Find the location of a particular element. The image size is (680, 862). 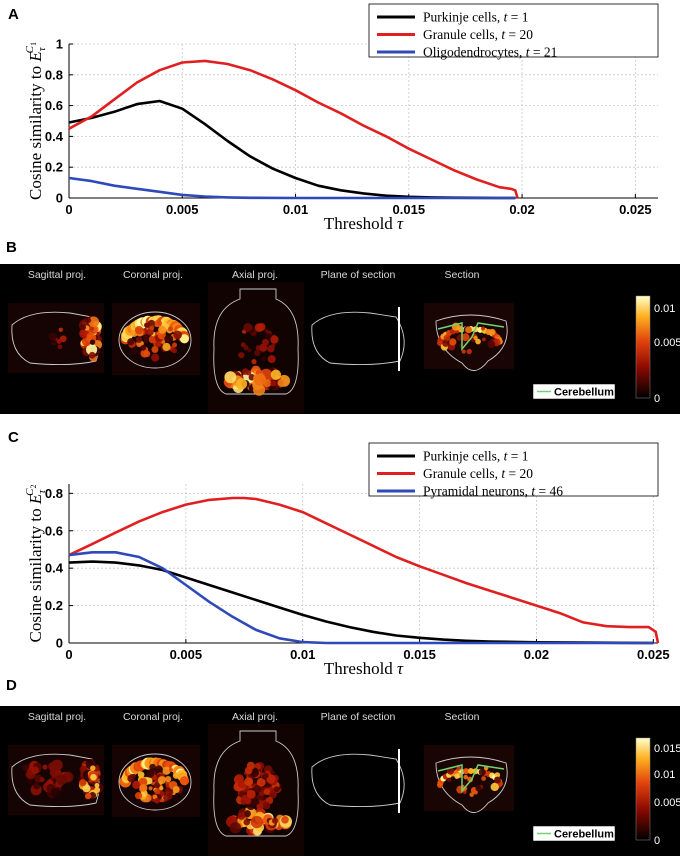

projection-title: Plane of section is located at coordinates (358, 717).